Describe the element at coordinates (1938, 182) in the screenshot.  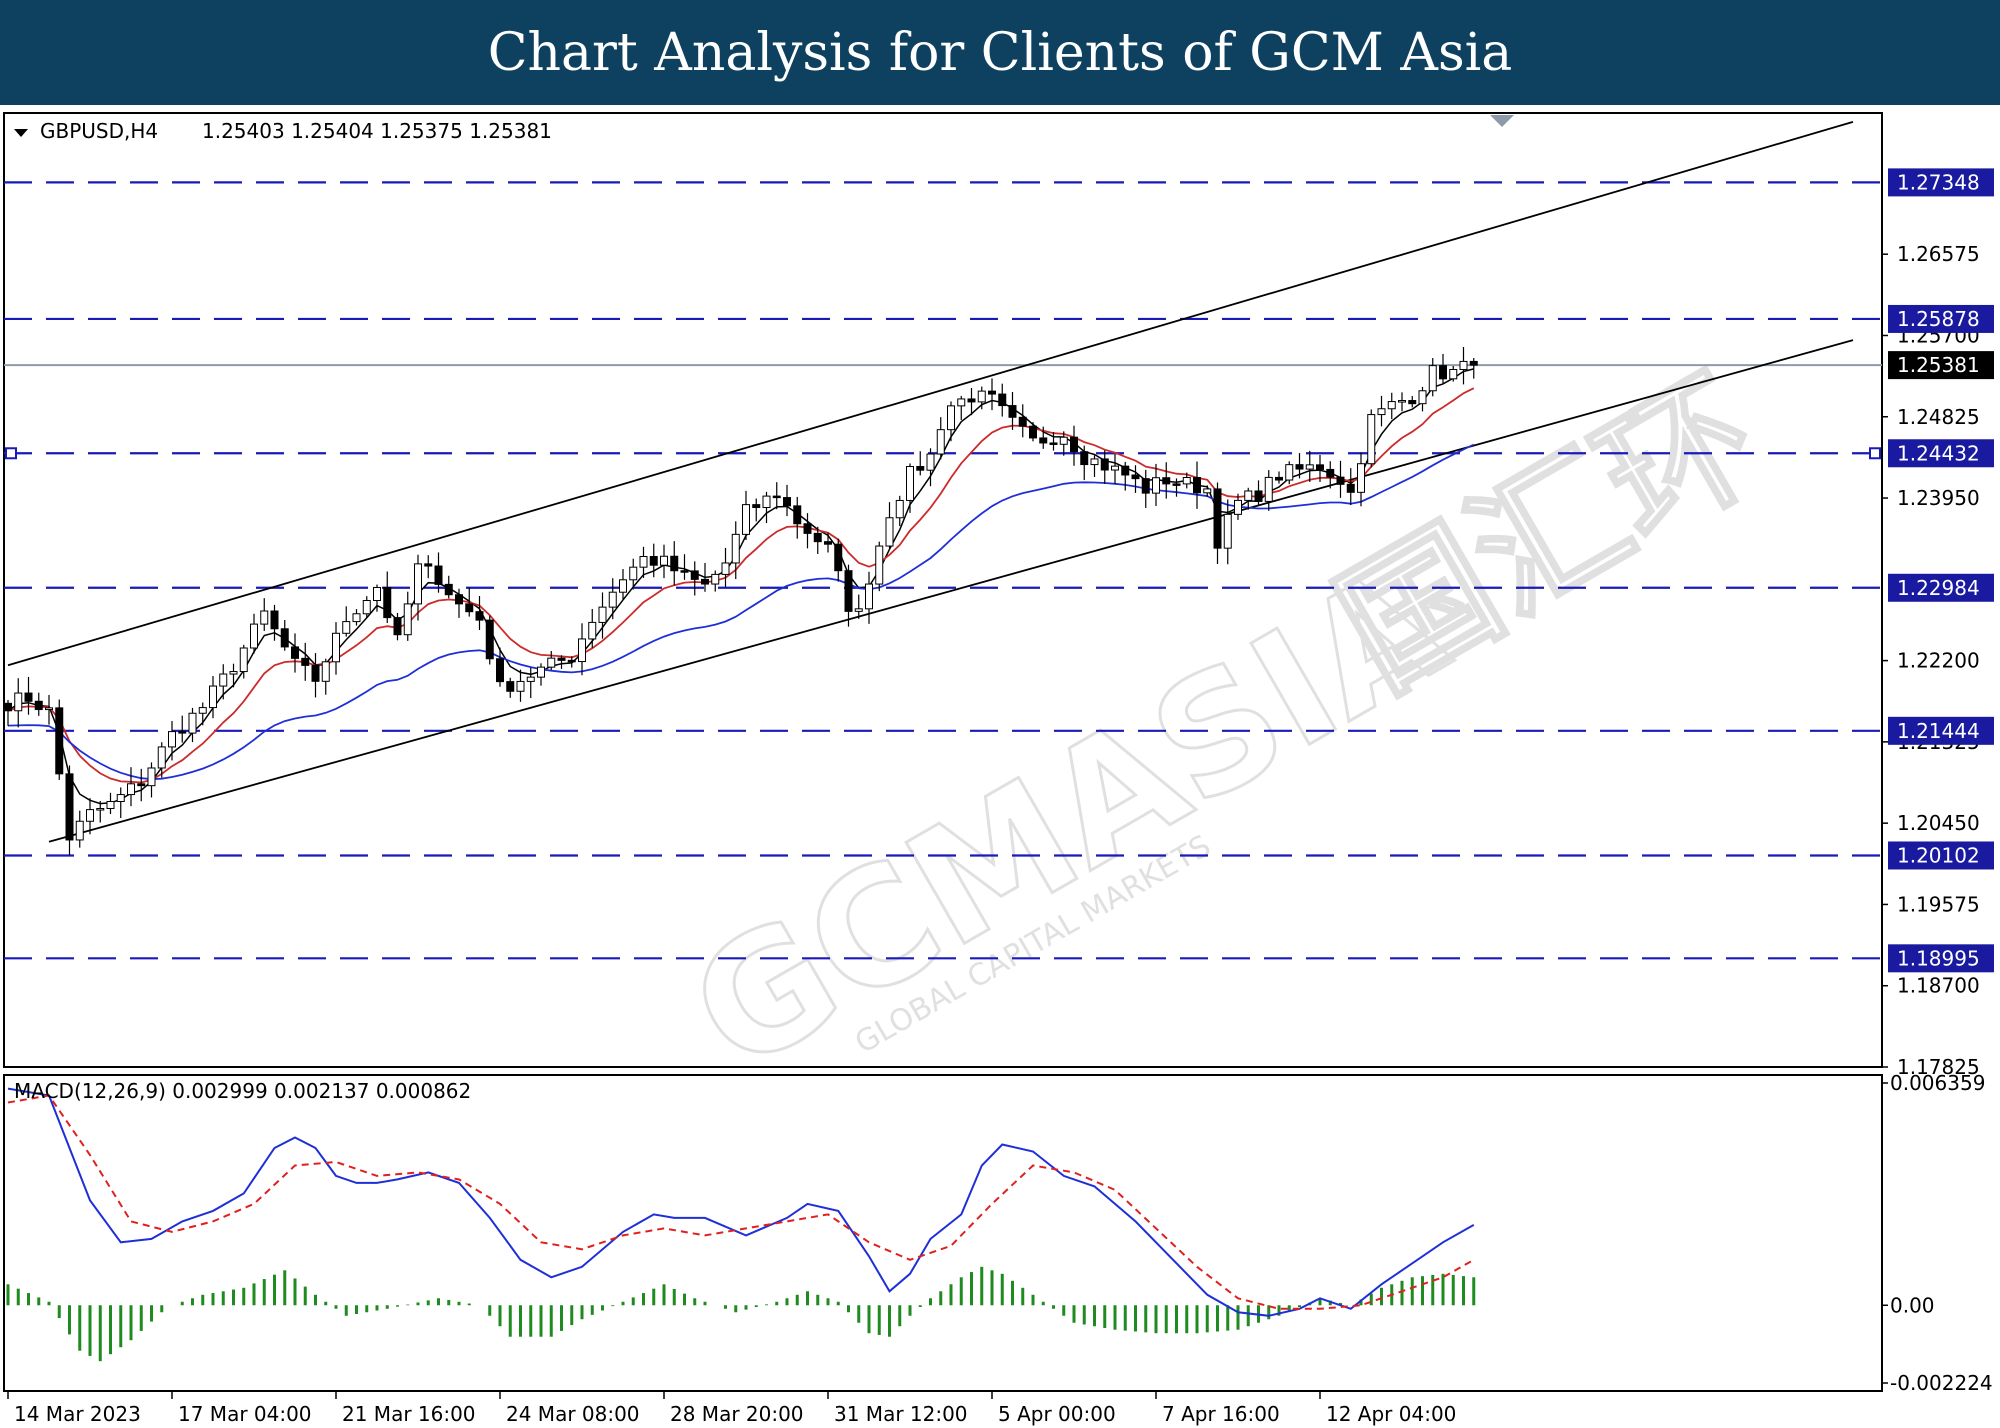
I see `level-tag-label: 1.27348` at that location.